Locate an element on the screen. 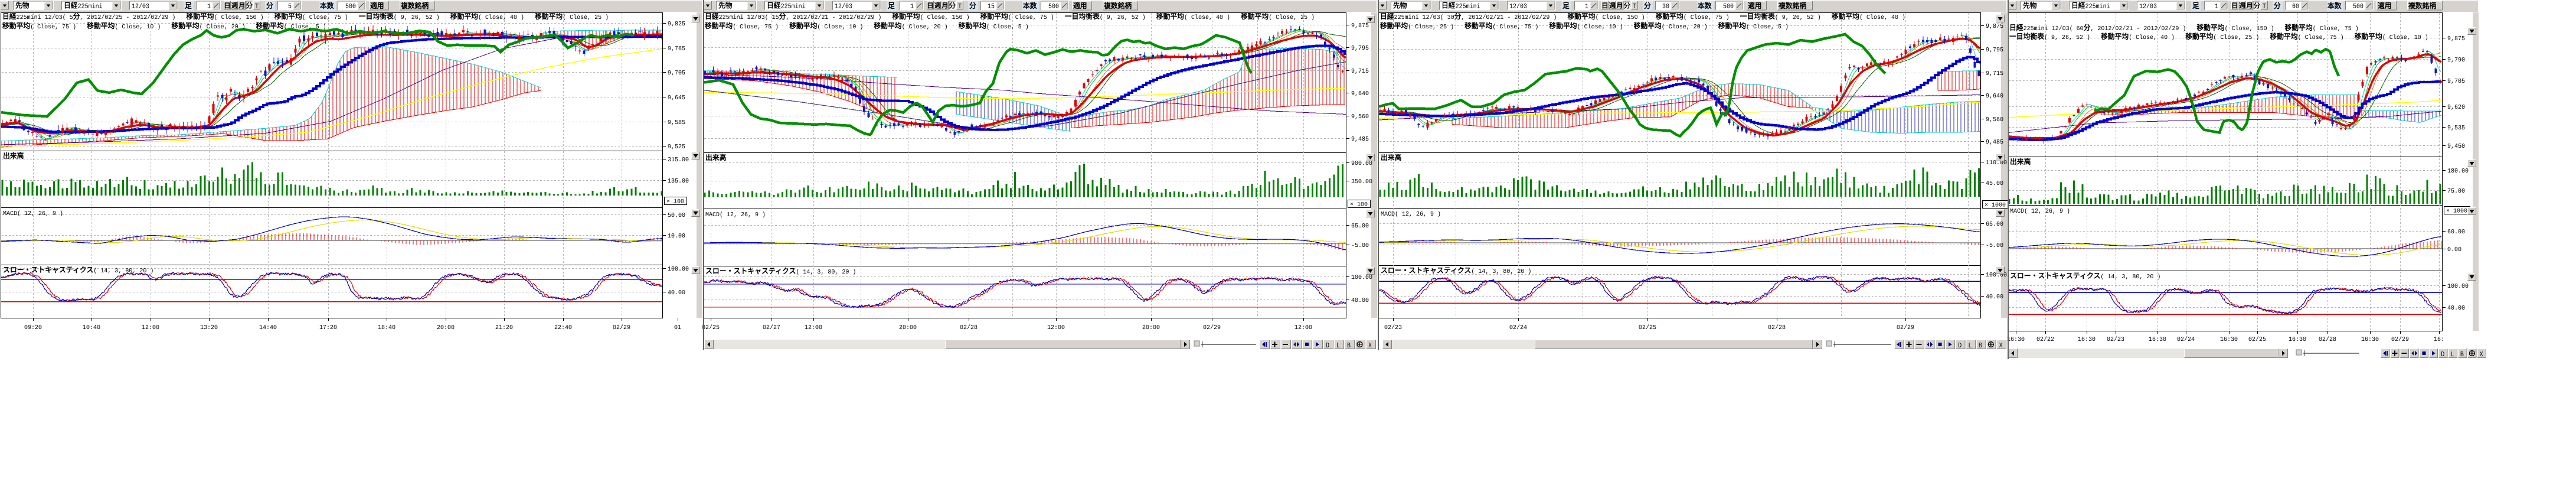 This screenshot has height=485, width=2576. svg-text: 02/23 is located at coordinates (2115, 340).